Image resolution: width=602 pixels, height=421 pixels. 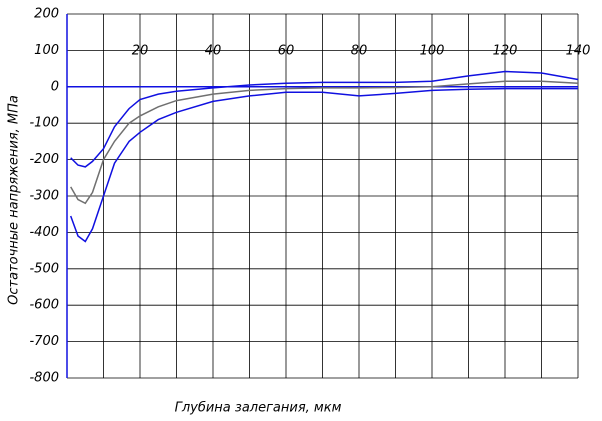 What do you see at coordinates (44, 159) in the screenshot?
I see `y-tick-label: -200` at bounding box center [44, 159].